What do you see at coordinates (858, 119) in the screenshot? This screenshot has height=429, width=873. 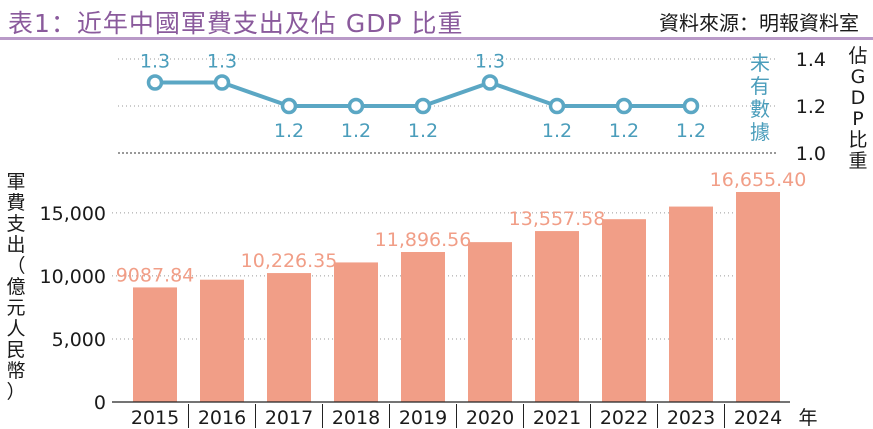 I see `vertical-char: P` at bounding box center [858, 119].